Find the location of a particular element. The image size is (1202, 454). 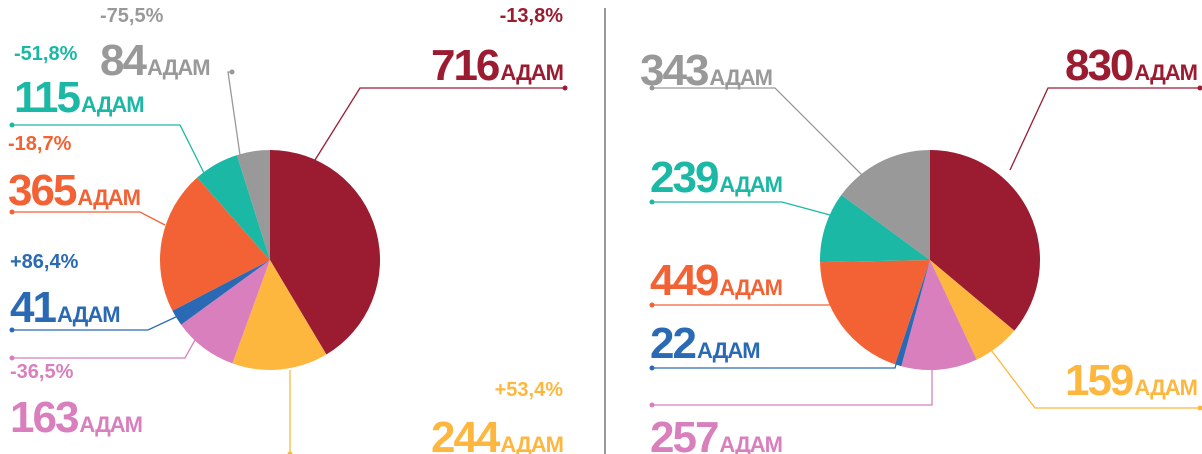

value-number: 716 is located at coordinates (465, 65).